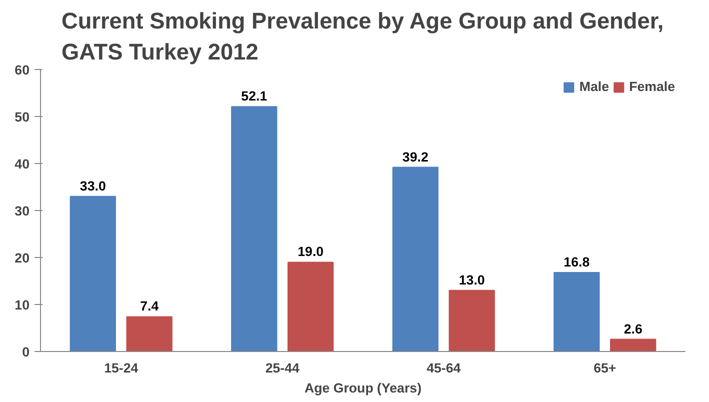  I want to click on data-label: 39.2, so click(415, 156).